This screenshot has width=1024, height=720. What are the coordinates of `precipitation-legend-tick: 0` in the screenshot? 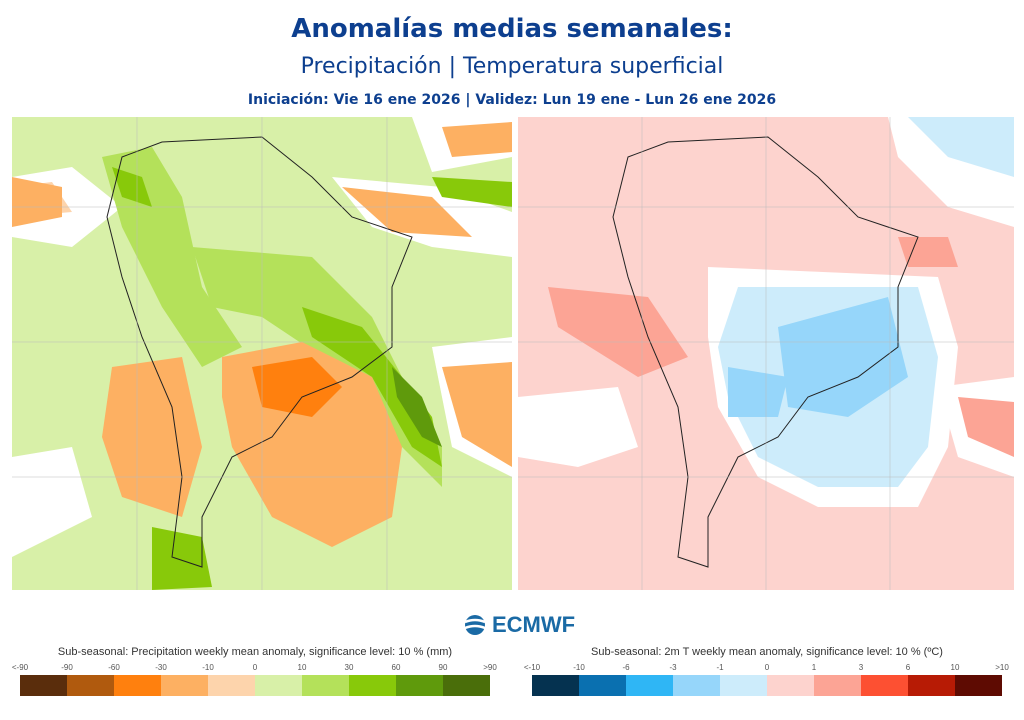 It's located at (255, 667).